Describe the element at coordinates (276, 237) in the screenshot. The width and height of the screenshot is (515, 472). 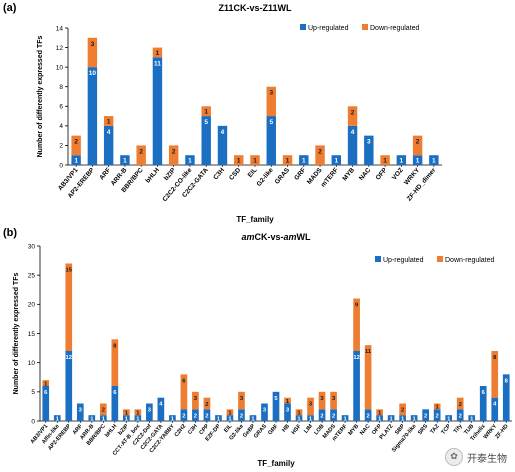
I see `panel-b-title: amCK-vs-amWL` at that location.